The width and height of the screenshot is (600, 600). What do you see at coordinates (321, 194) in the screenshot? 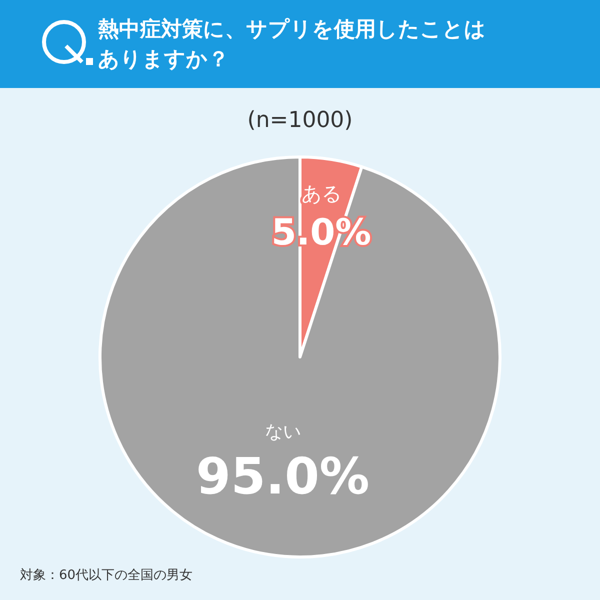
I see `slice-label: ある` at bounding box center [321, 194].